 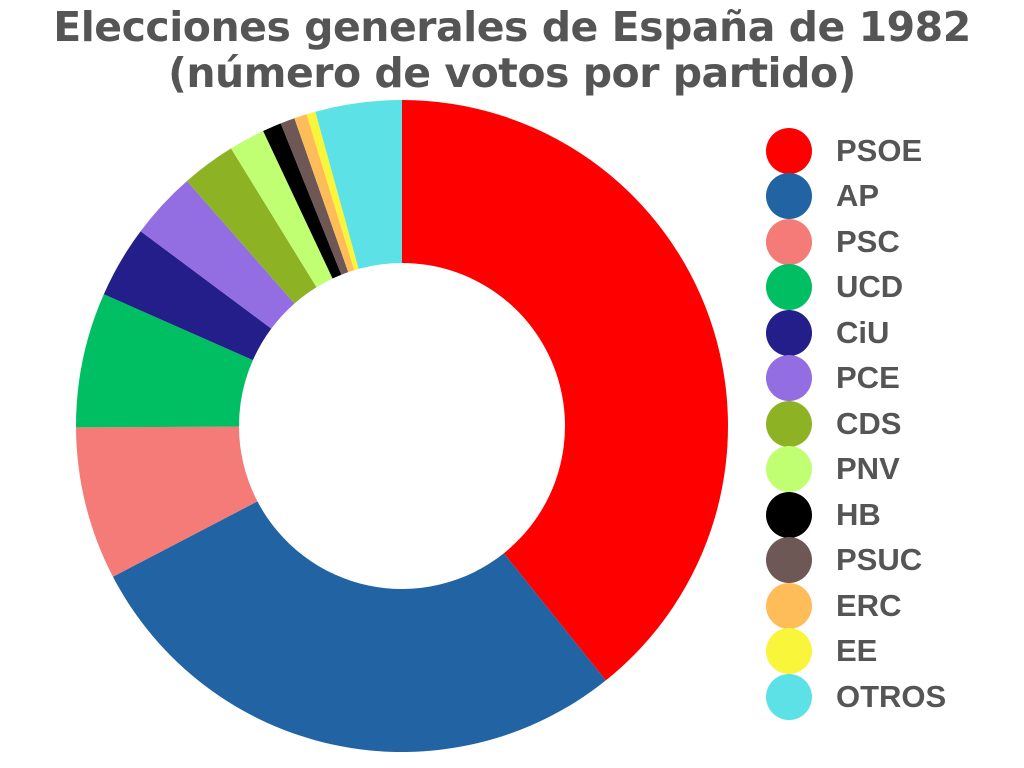 What do you see at coordinates (869, 423) in the screenshot?
I see `legend-label: CDS` at bounding box center [869, 423].